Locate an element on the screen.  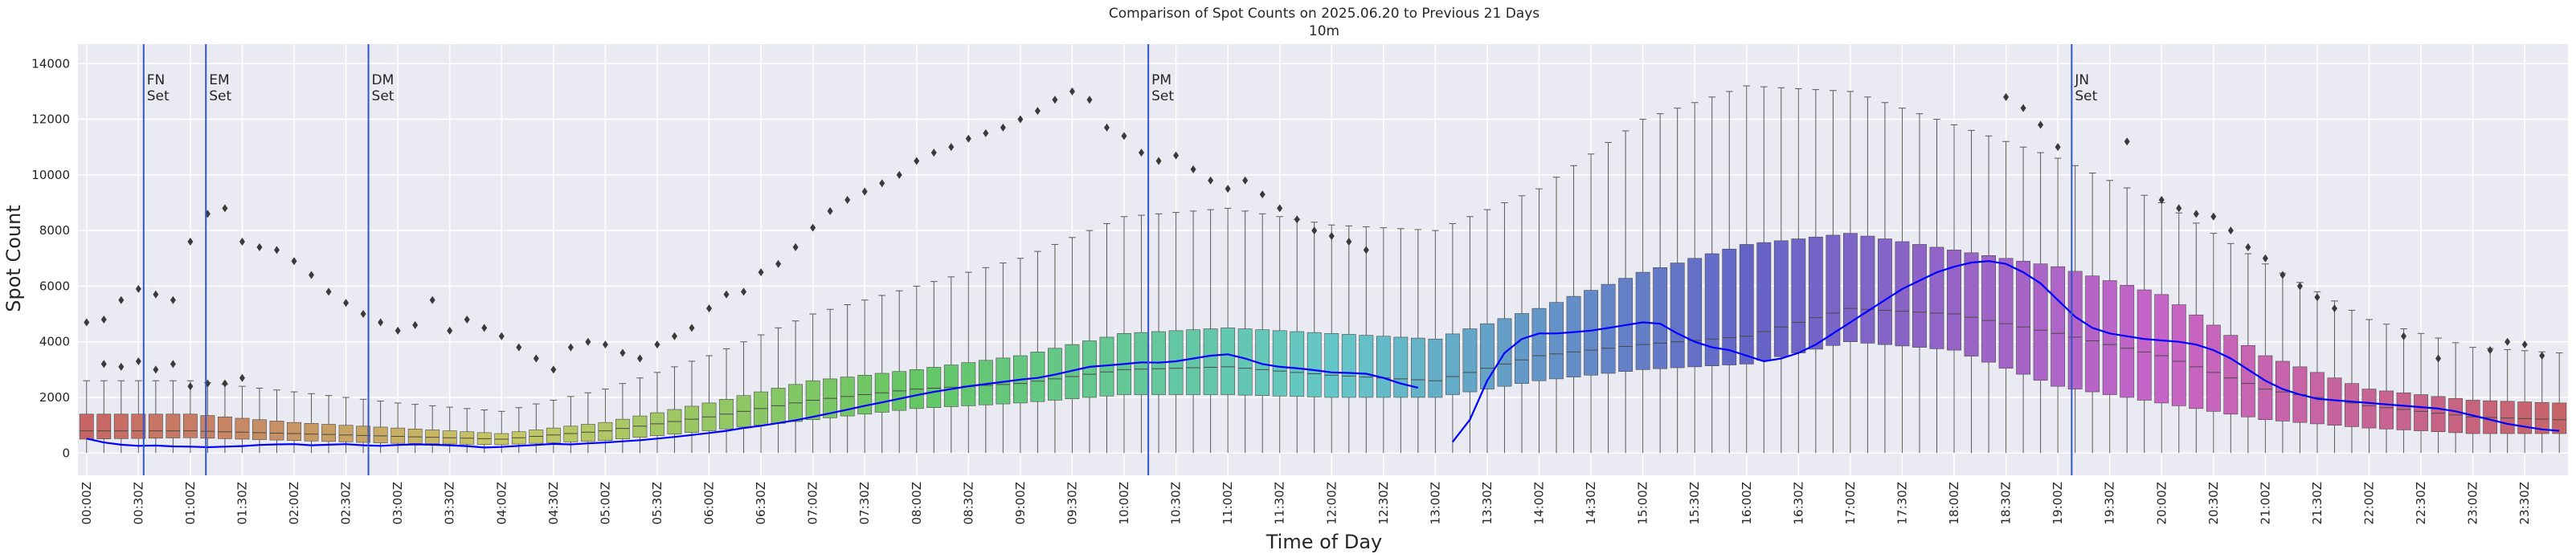
x-tick-label: 02:00Z is located at coordinates (294, 503).